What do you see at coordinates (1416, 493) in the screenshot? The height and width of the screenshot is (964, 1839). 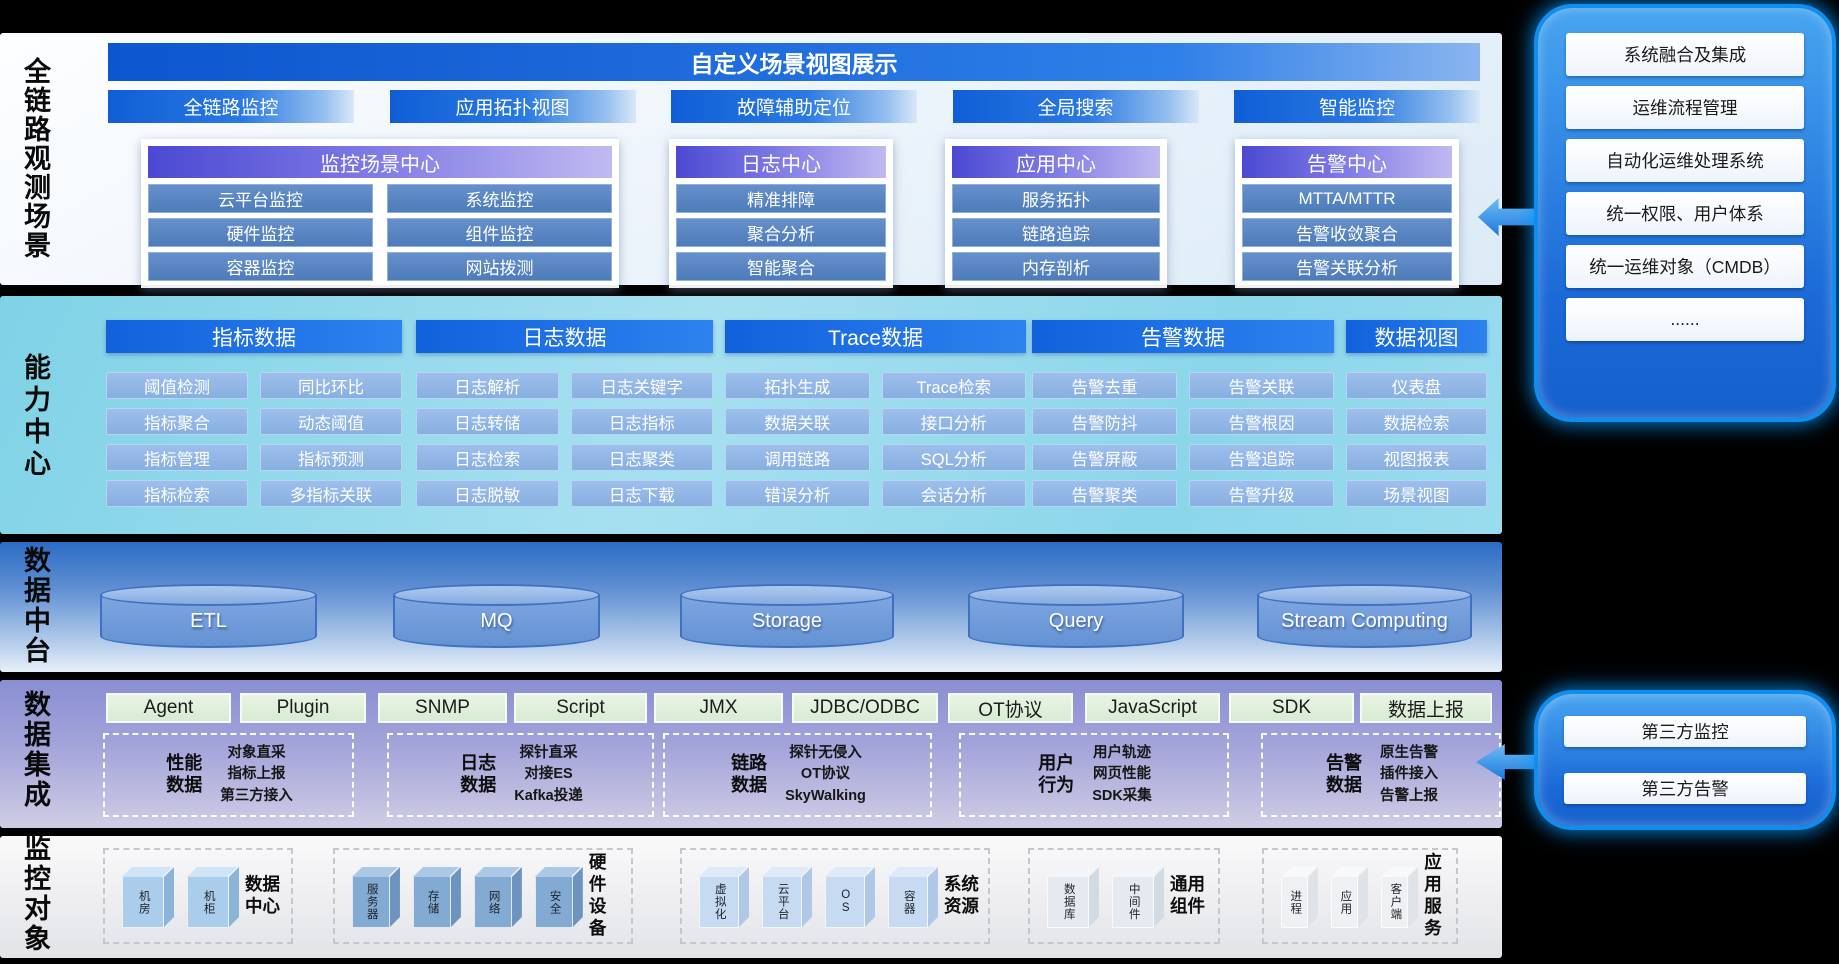 I see `capability-item: 场景视图` at bounding box center [1416, 493].